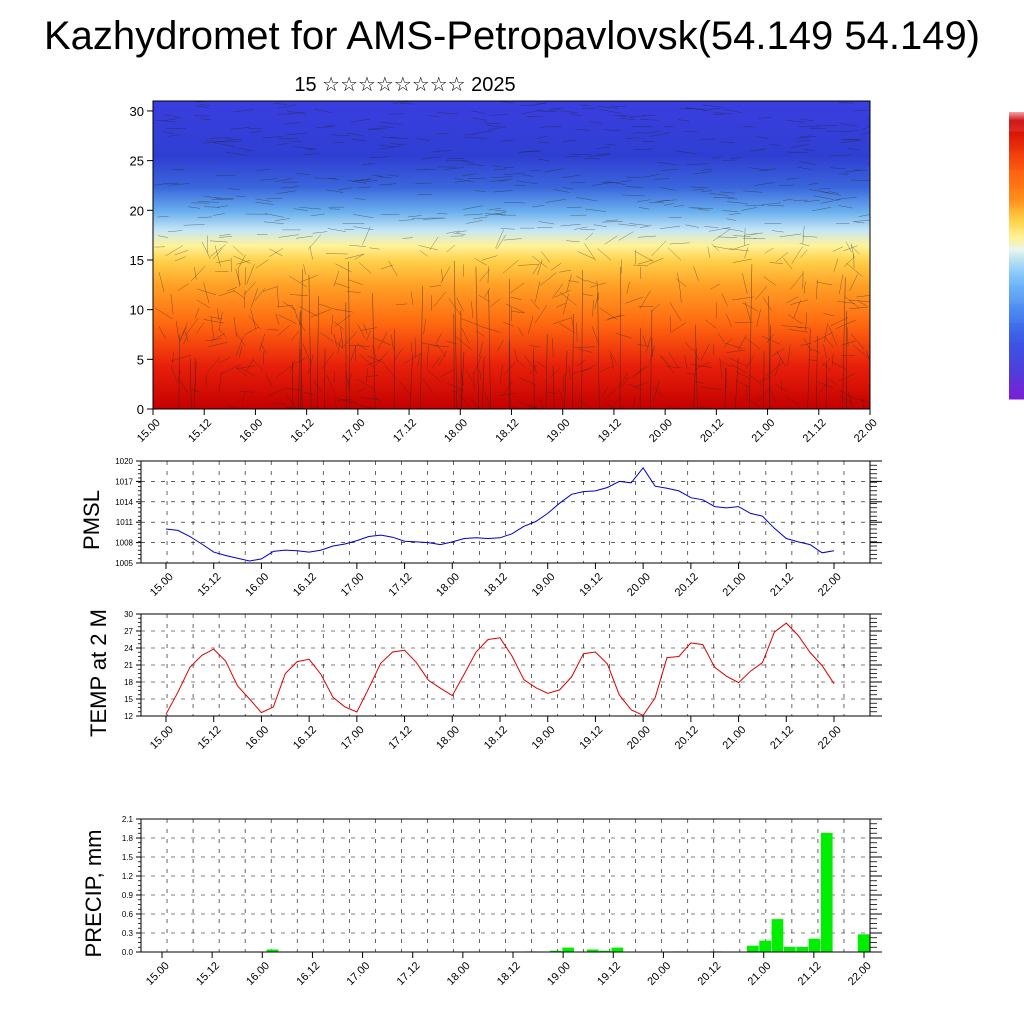  Describe the element at coordinates (162, 738) in the screenshot. I see `temp-x-tick-label: 15.00` at that location.